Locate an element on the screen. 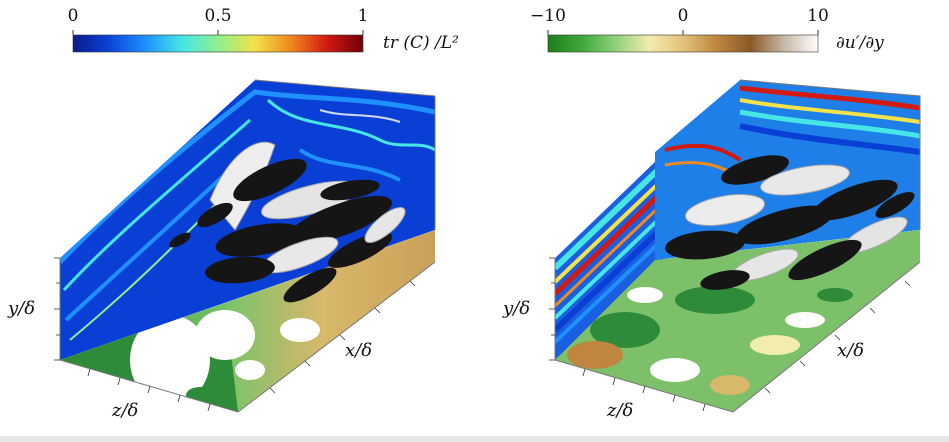  left-colorbar-tick: 0 is located at coordinates (73, 16).